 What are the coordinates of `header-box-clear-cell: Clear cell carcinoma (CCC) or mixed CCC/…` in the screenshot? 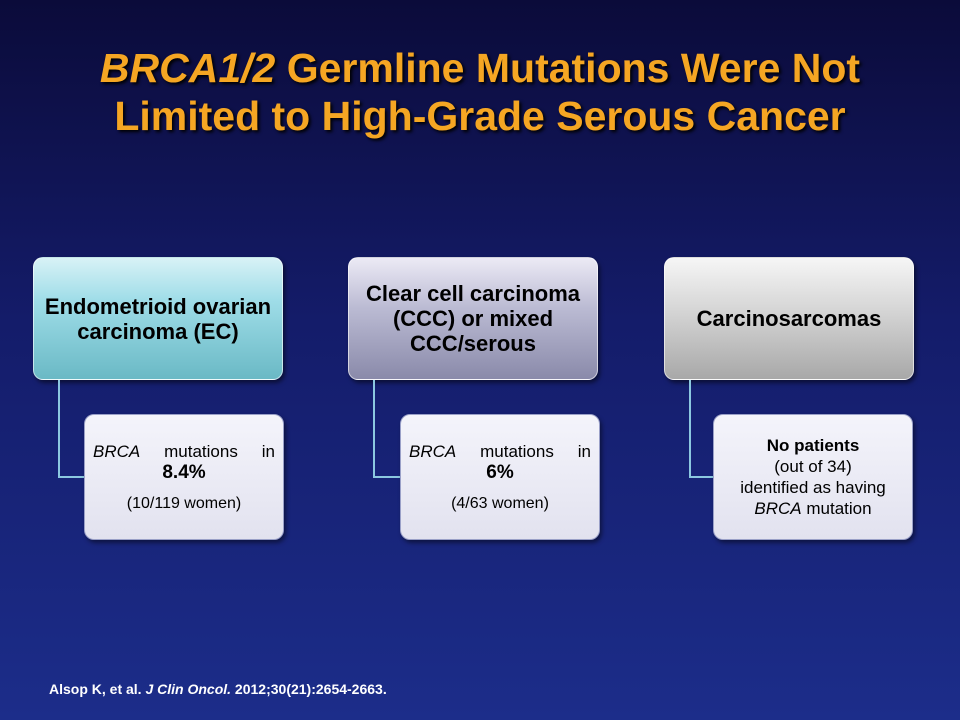 It's located at (473, 318).